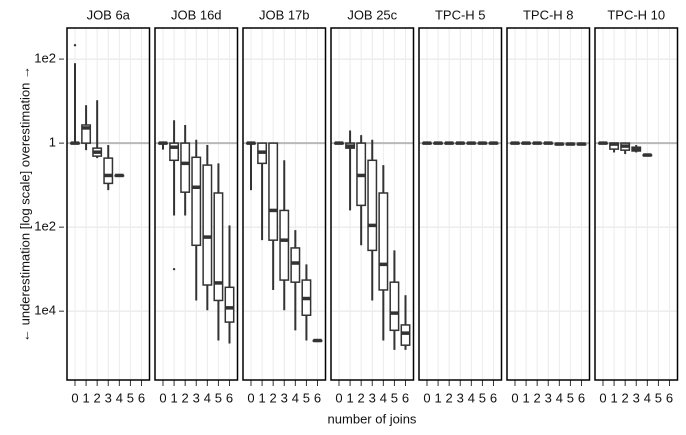 The image size is (686, 435). I want to click on y-tick-label: 1e4, so click(45, 310).